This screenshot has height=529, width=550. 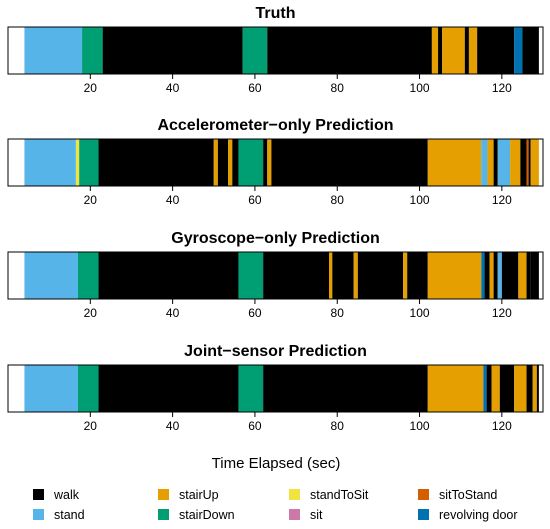 What do you see at coordinates (199, 495) in the screenshot?
I see `legend-label: stairUp` at bounding box center [199, 495].